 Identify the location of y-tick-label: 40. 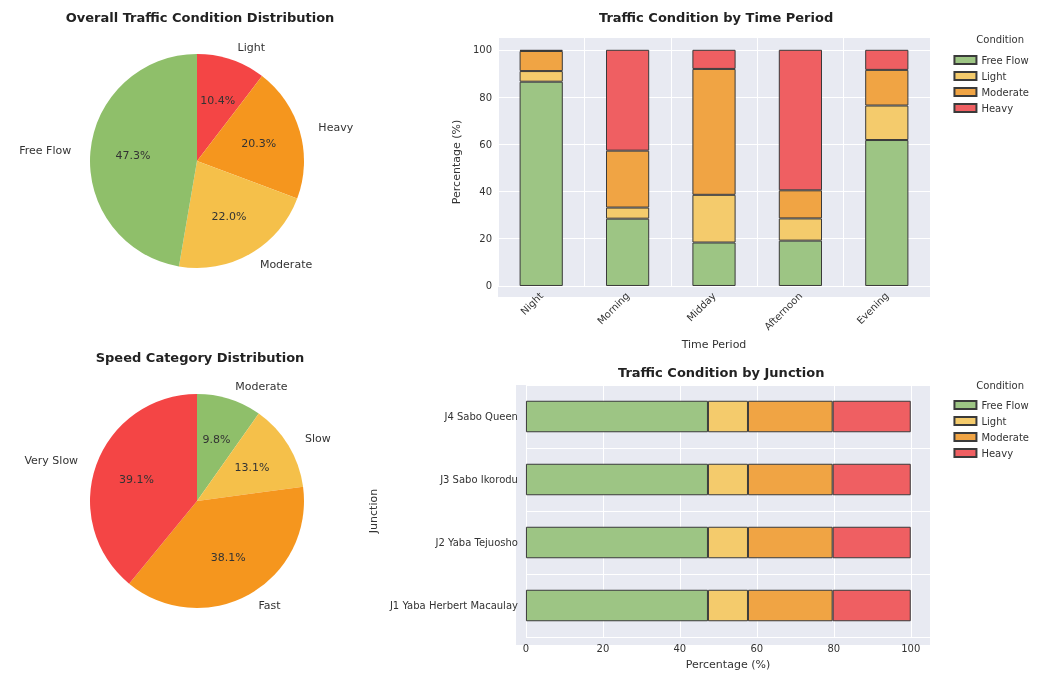
(485, 192).